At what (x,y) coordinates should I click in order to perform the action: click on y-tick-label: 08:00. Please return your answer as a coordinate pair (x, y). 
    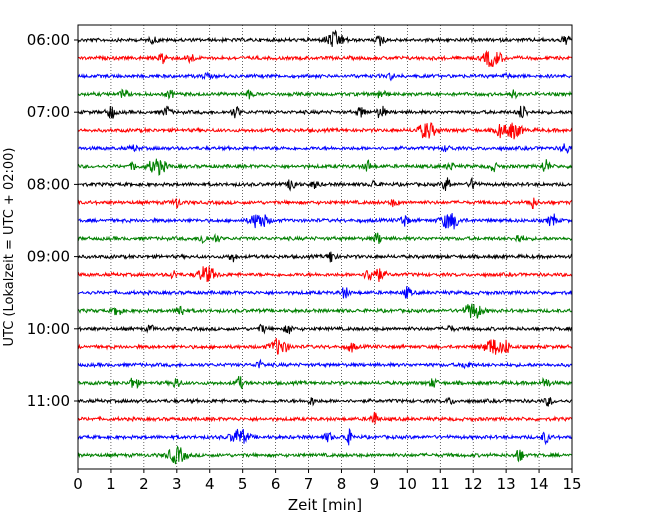
    Looking at the image, I should click on (48, 184).